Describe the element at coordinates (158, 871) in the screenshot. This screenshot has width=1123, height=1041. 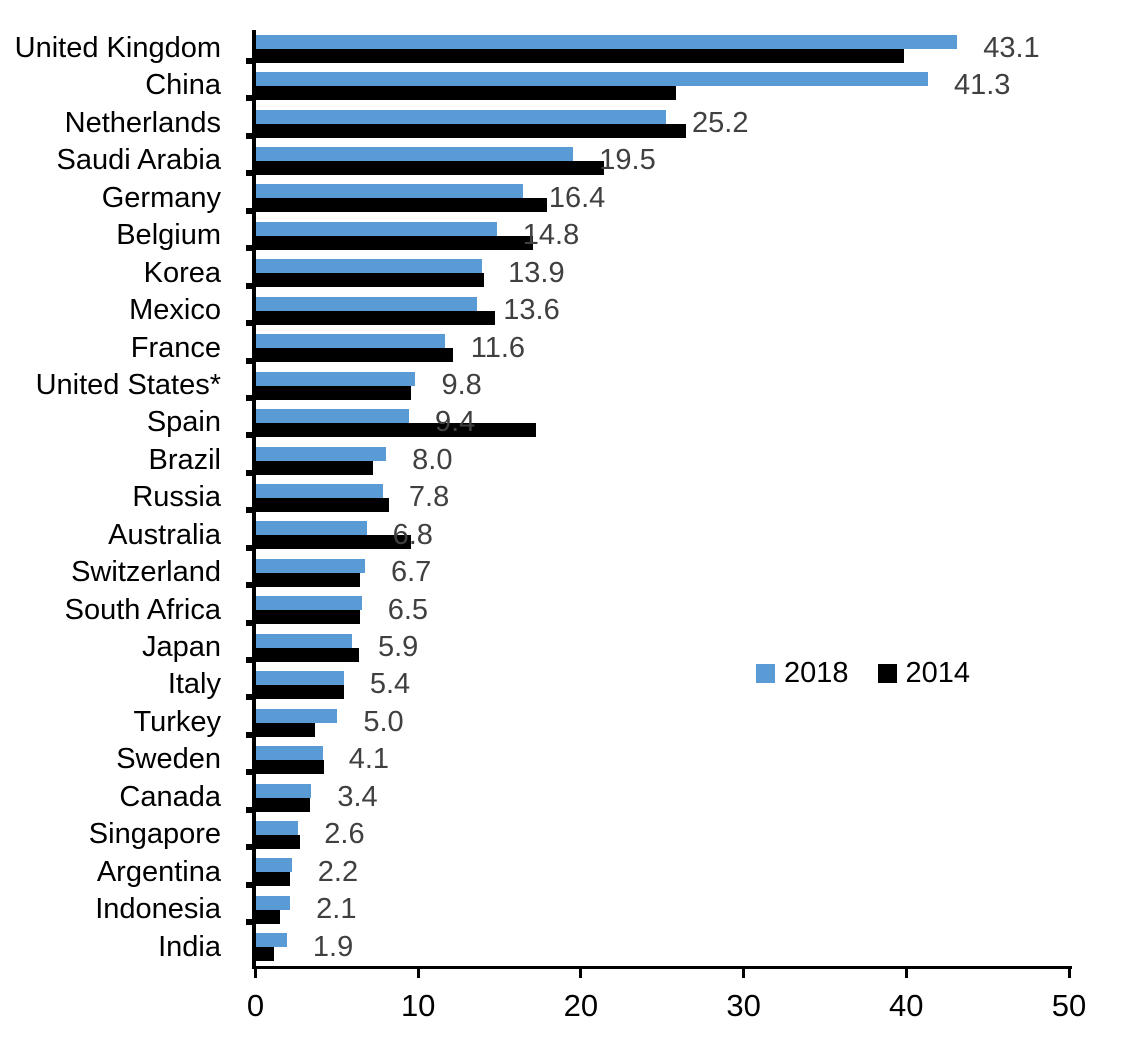
I see `category-label: Argentina` at that location.